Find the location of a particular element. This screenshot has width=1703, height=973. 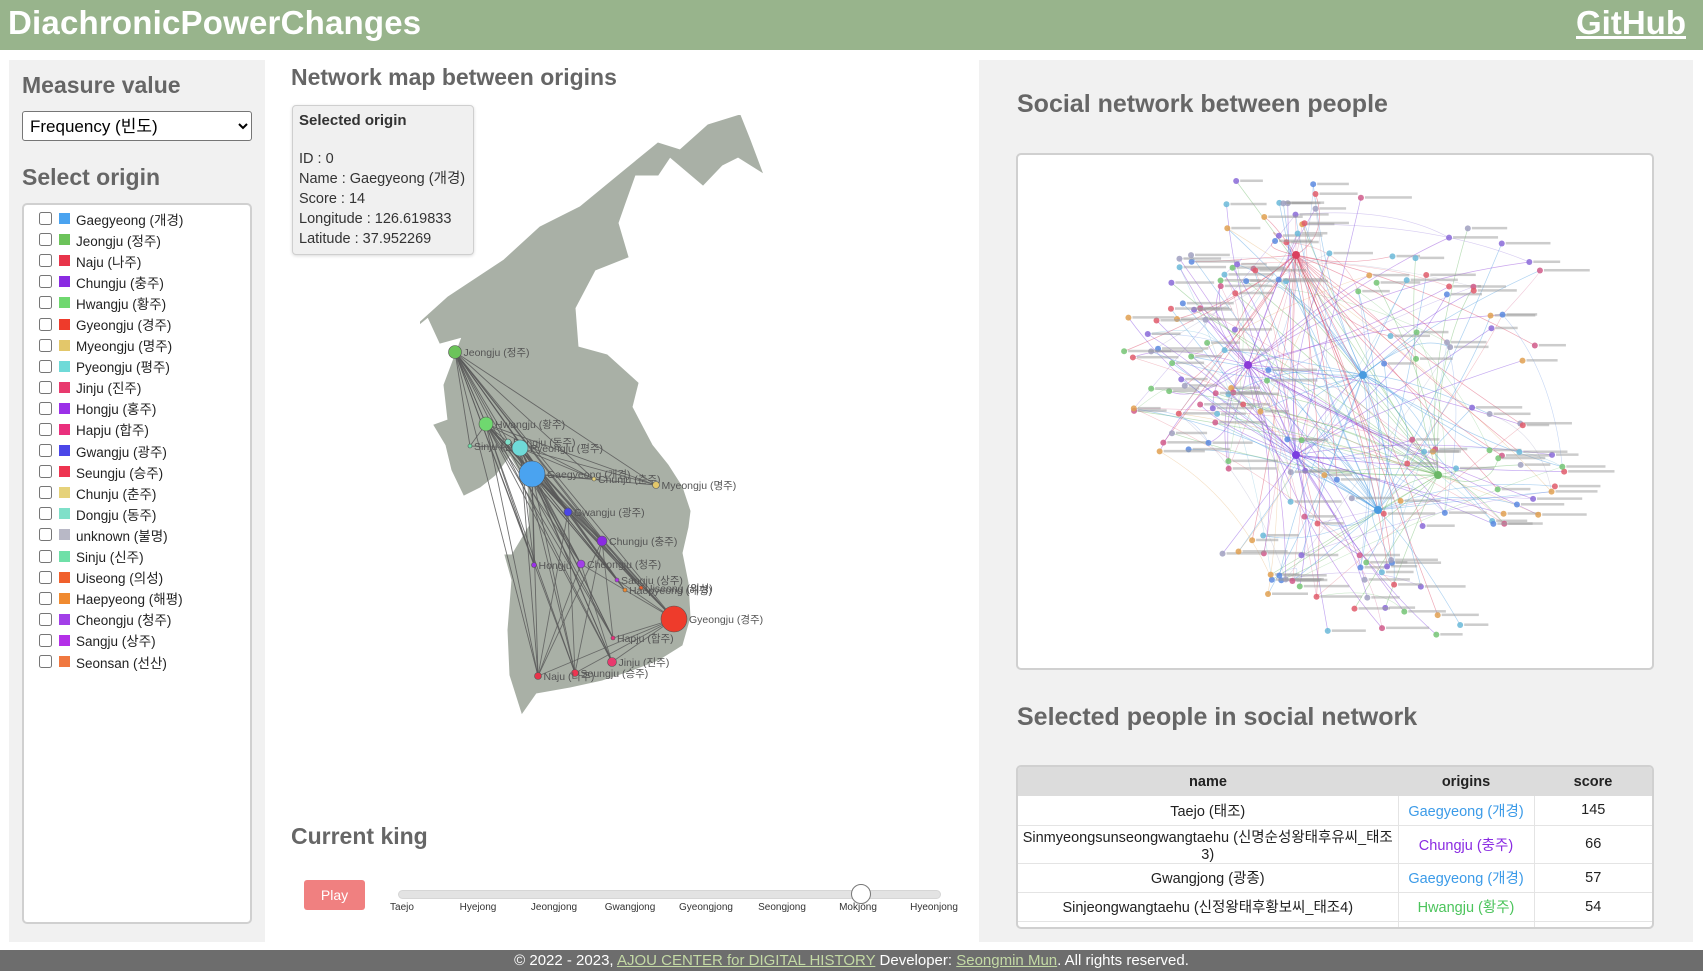

table-row: Gwangjong (광종) Gaegyeong (개경) 57 is located at coordinates (1335, 878).